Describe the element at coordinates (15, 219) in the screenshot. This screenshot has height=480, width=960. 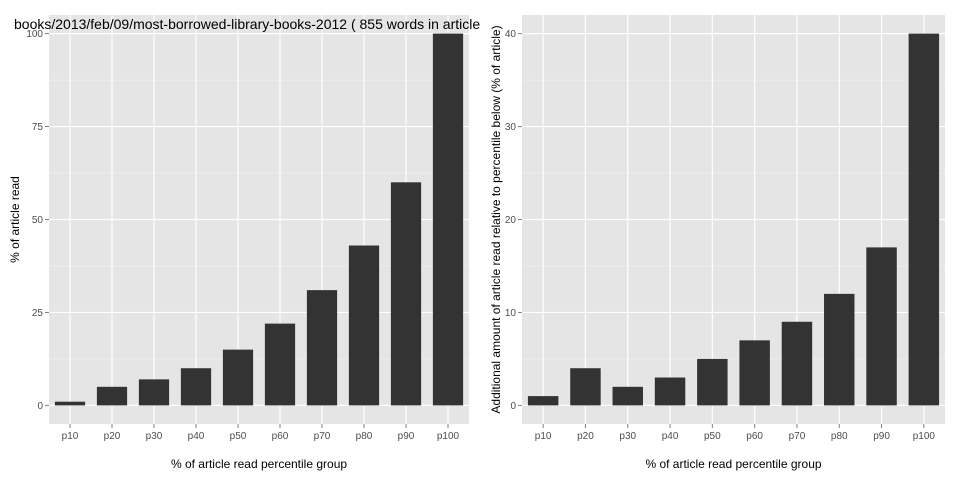
I see `y-axis-title: % of article read` at that location.